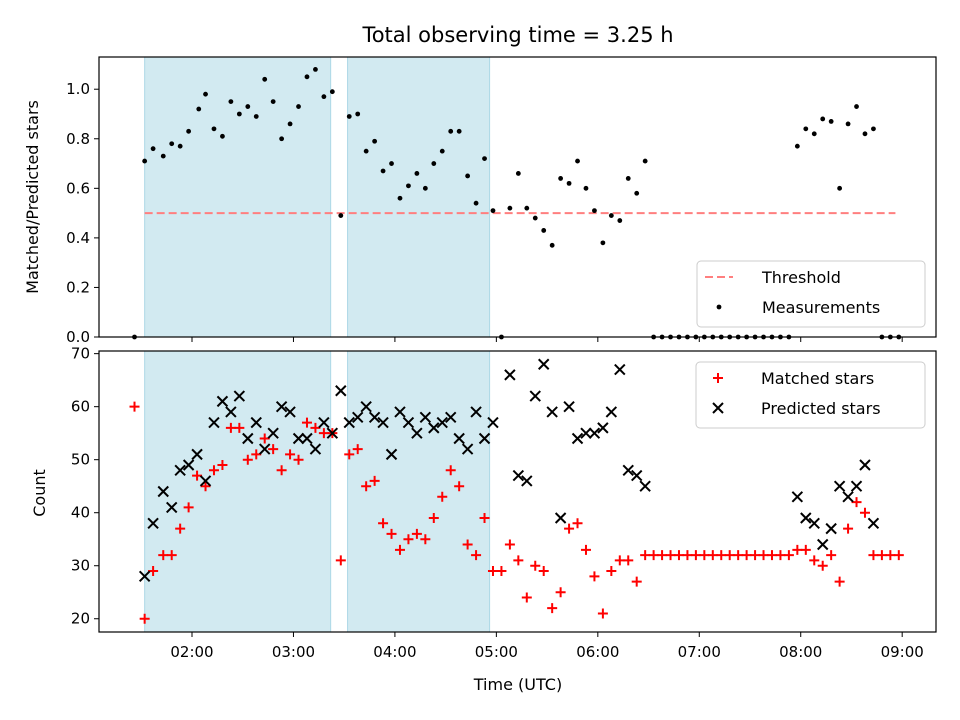 Image resolution: width=960 pixels, height=720 pixels. Describe the element at coordinates (80, 566) in the screenshot. I see `bottom-y-tick-label: 30` at that location.